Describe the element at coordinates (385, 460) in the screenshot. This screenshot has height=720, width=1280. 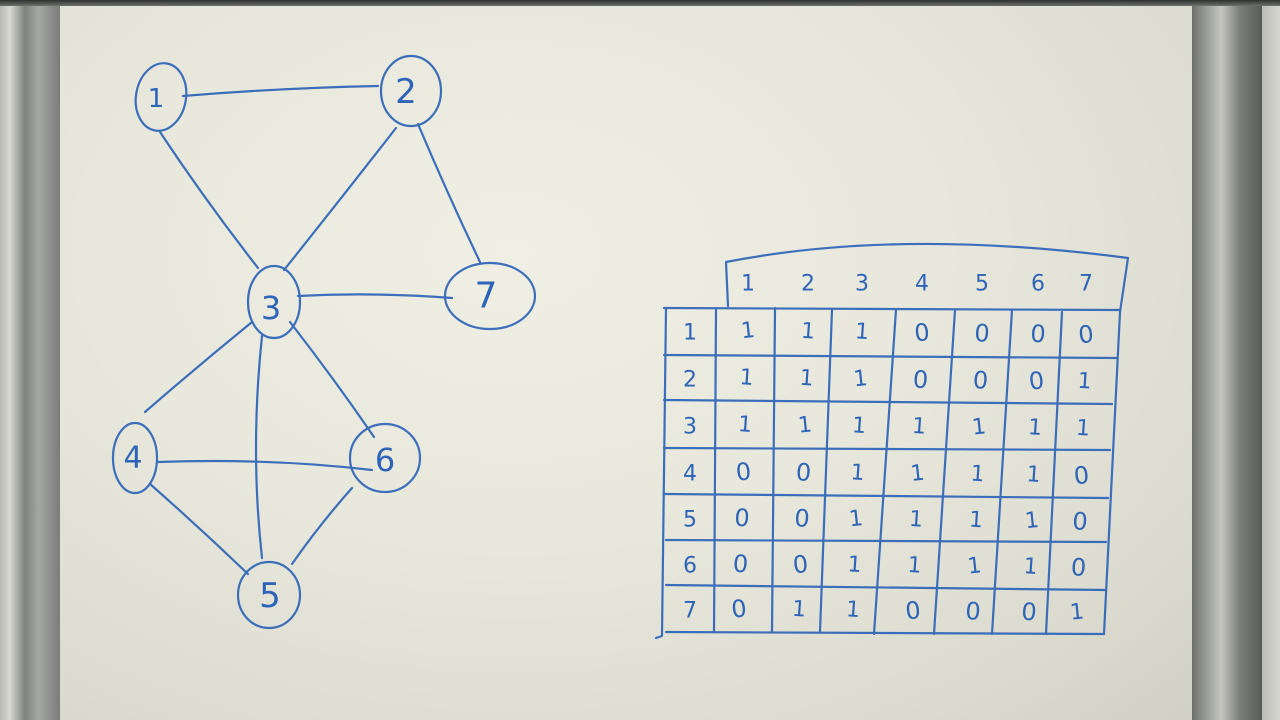
I see `graph-node-6-label: 6` at that location.